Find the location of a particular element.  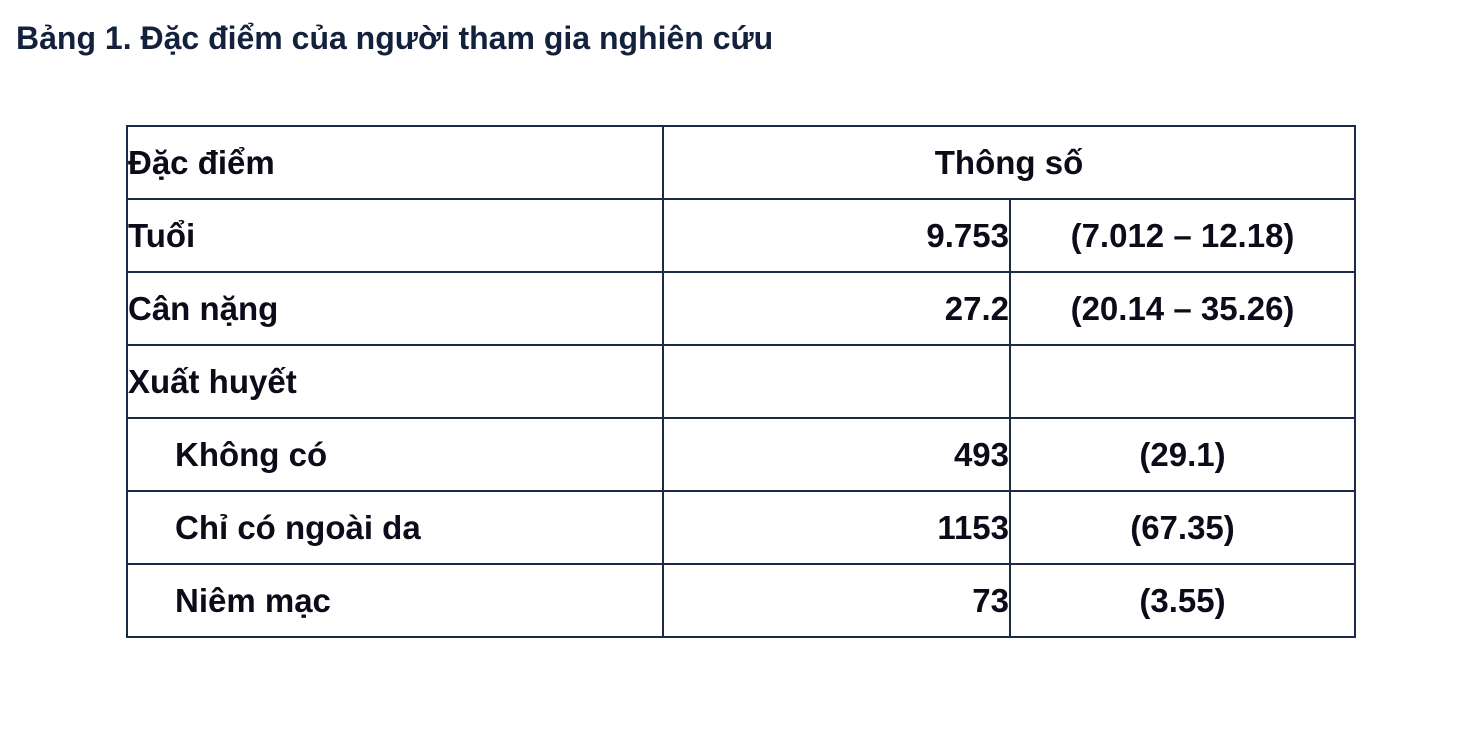

table-row: Niêm mạc 73 (3.55) is located at coordinates (741, 600).